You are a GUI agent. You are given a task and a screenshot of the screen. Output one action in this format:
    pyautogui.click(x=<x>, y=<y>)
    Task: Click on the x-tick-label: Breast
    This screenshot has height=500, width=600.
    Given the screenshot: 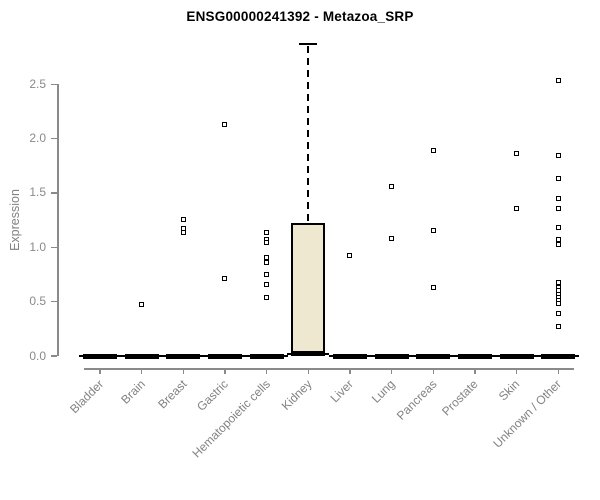 What is the action you would take?
    pyautogui.click(x=172, y=394)
    